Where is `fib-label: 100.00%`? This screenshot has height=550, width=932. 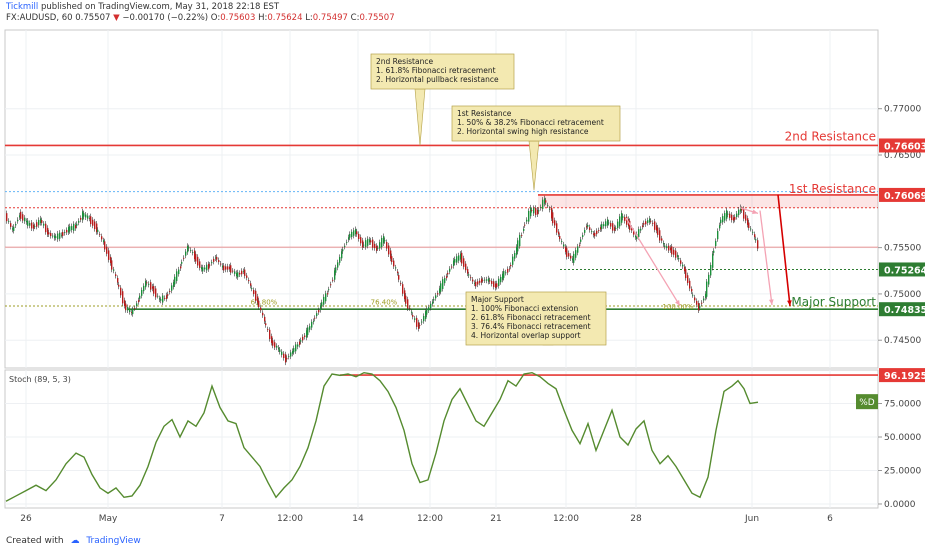
fib-label: 100.00% is located at coordinates (677, 307).